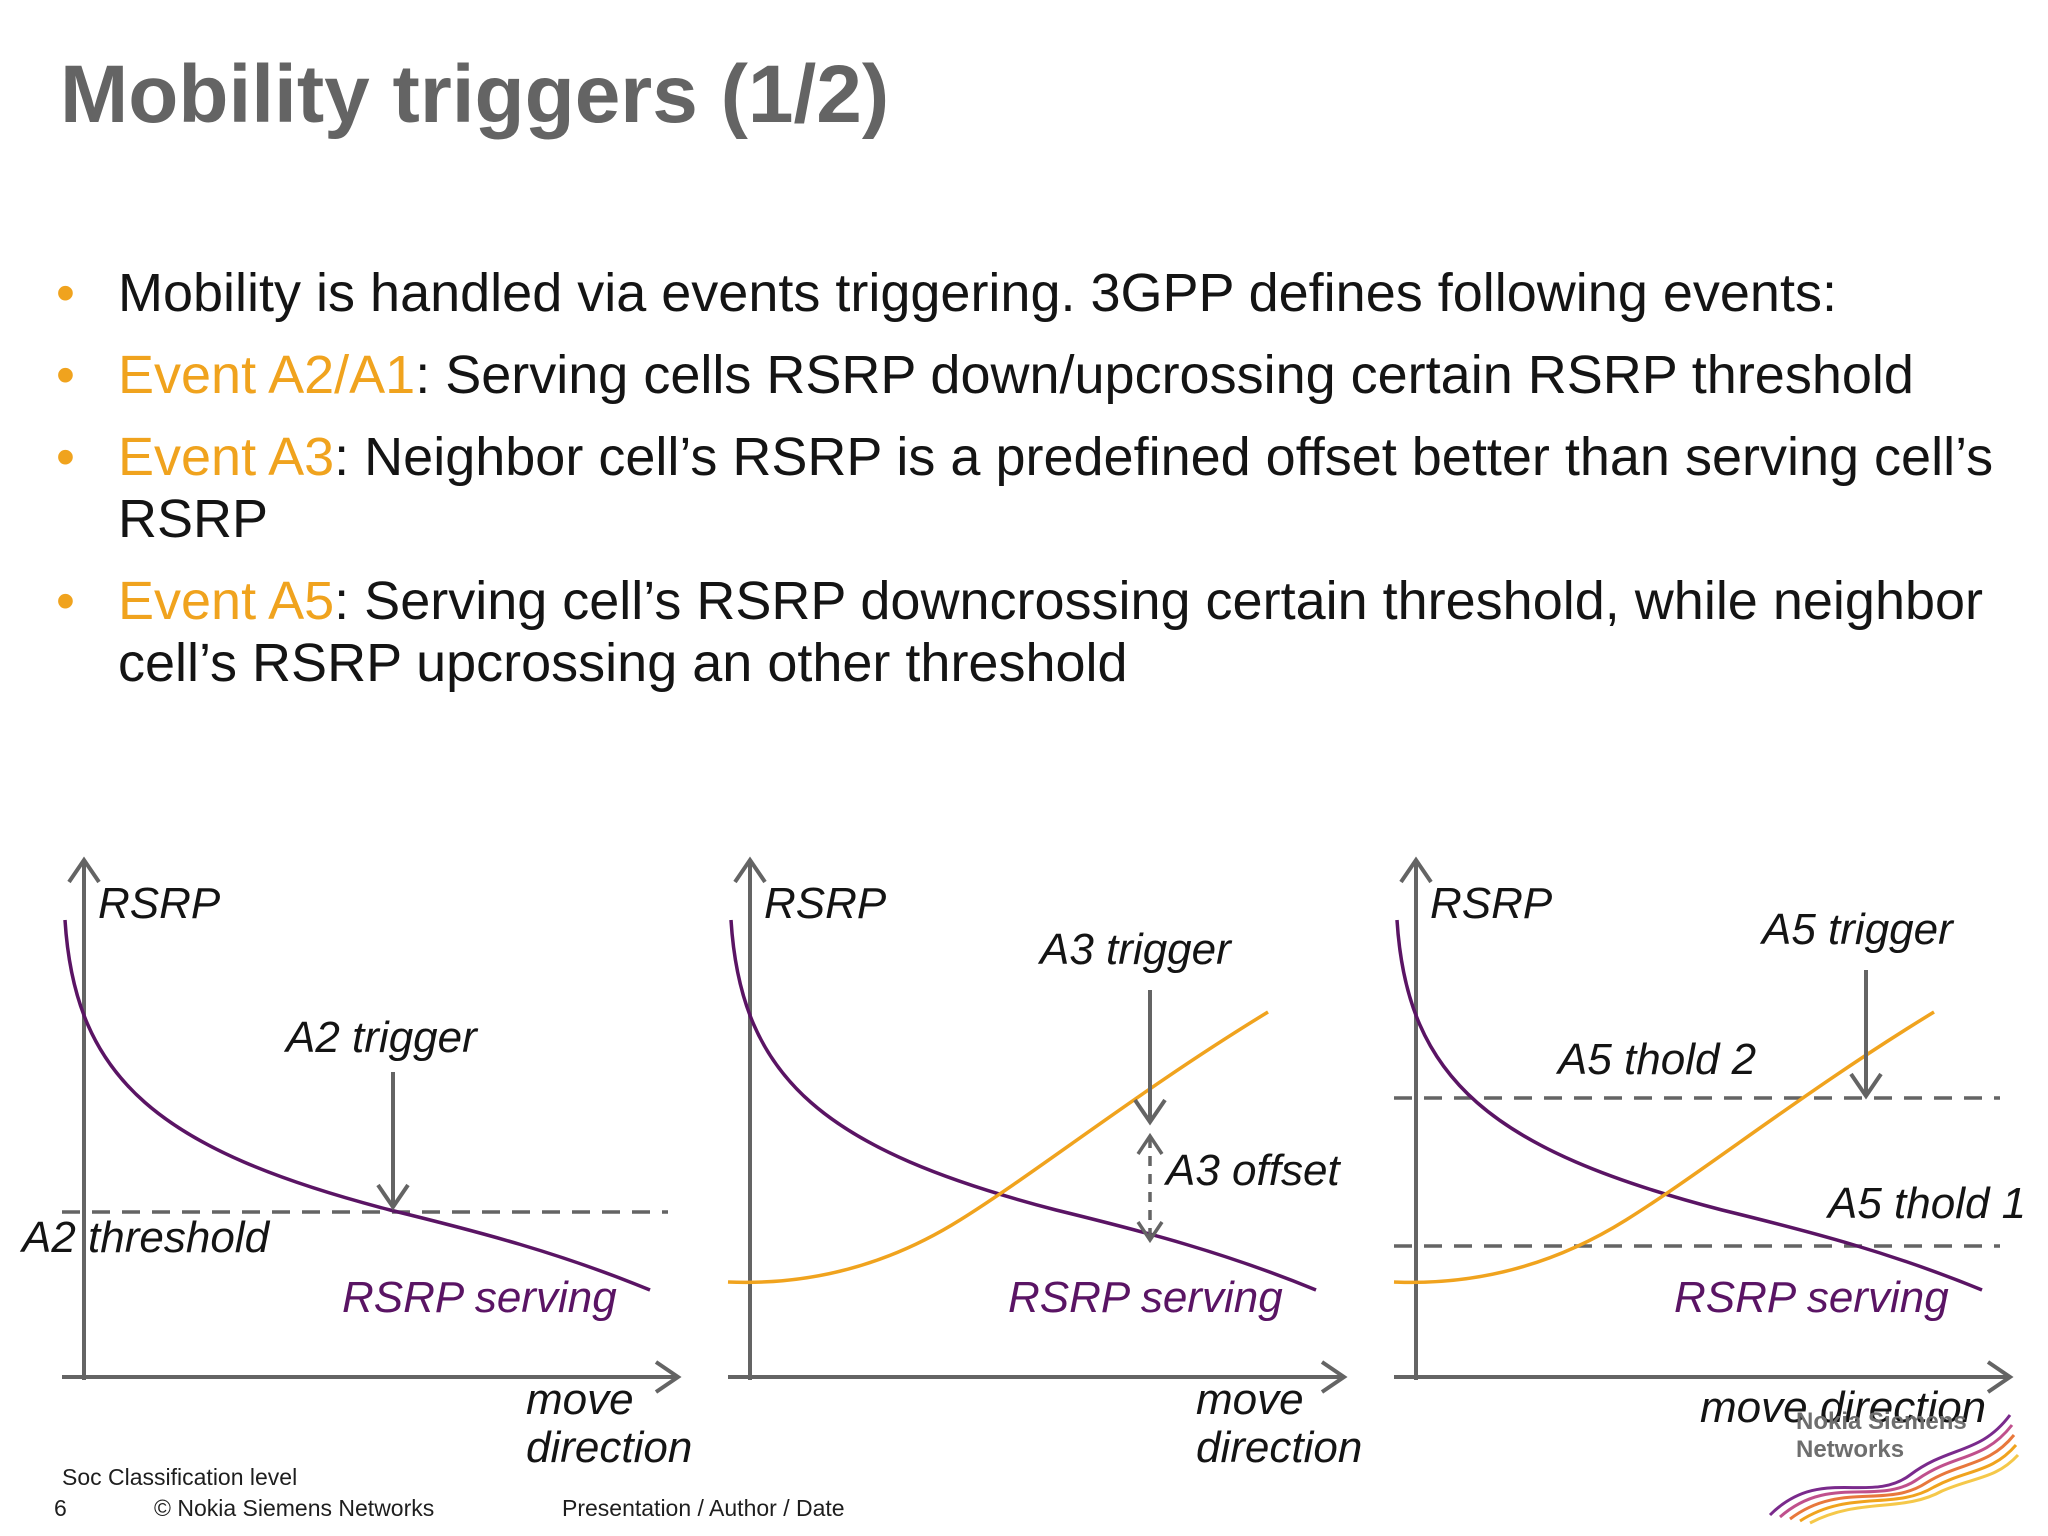  What do you see at coordinates (1857, 929) in the screenshot?
I see `a5-trigger-label: A5 trigger` at bounding box center [1857, 929].